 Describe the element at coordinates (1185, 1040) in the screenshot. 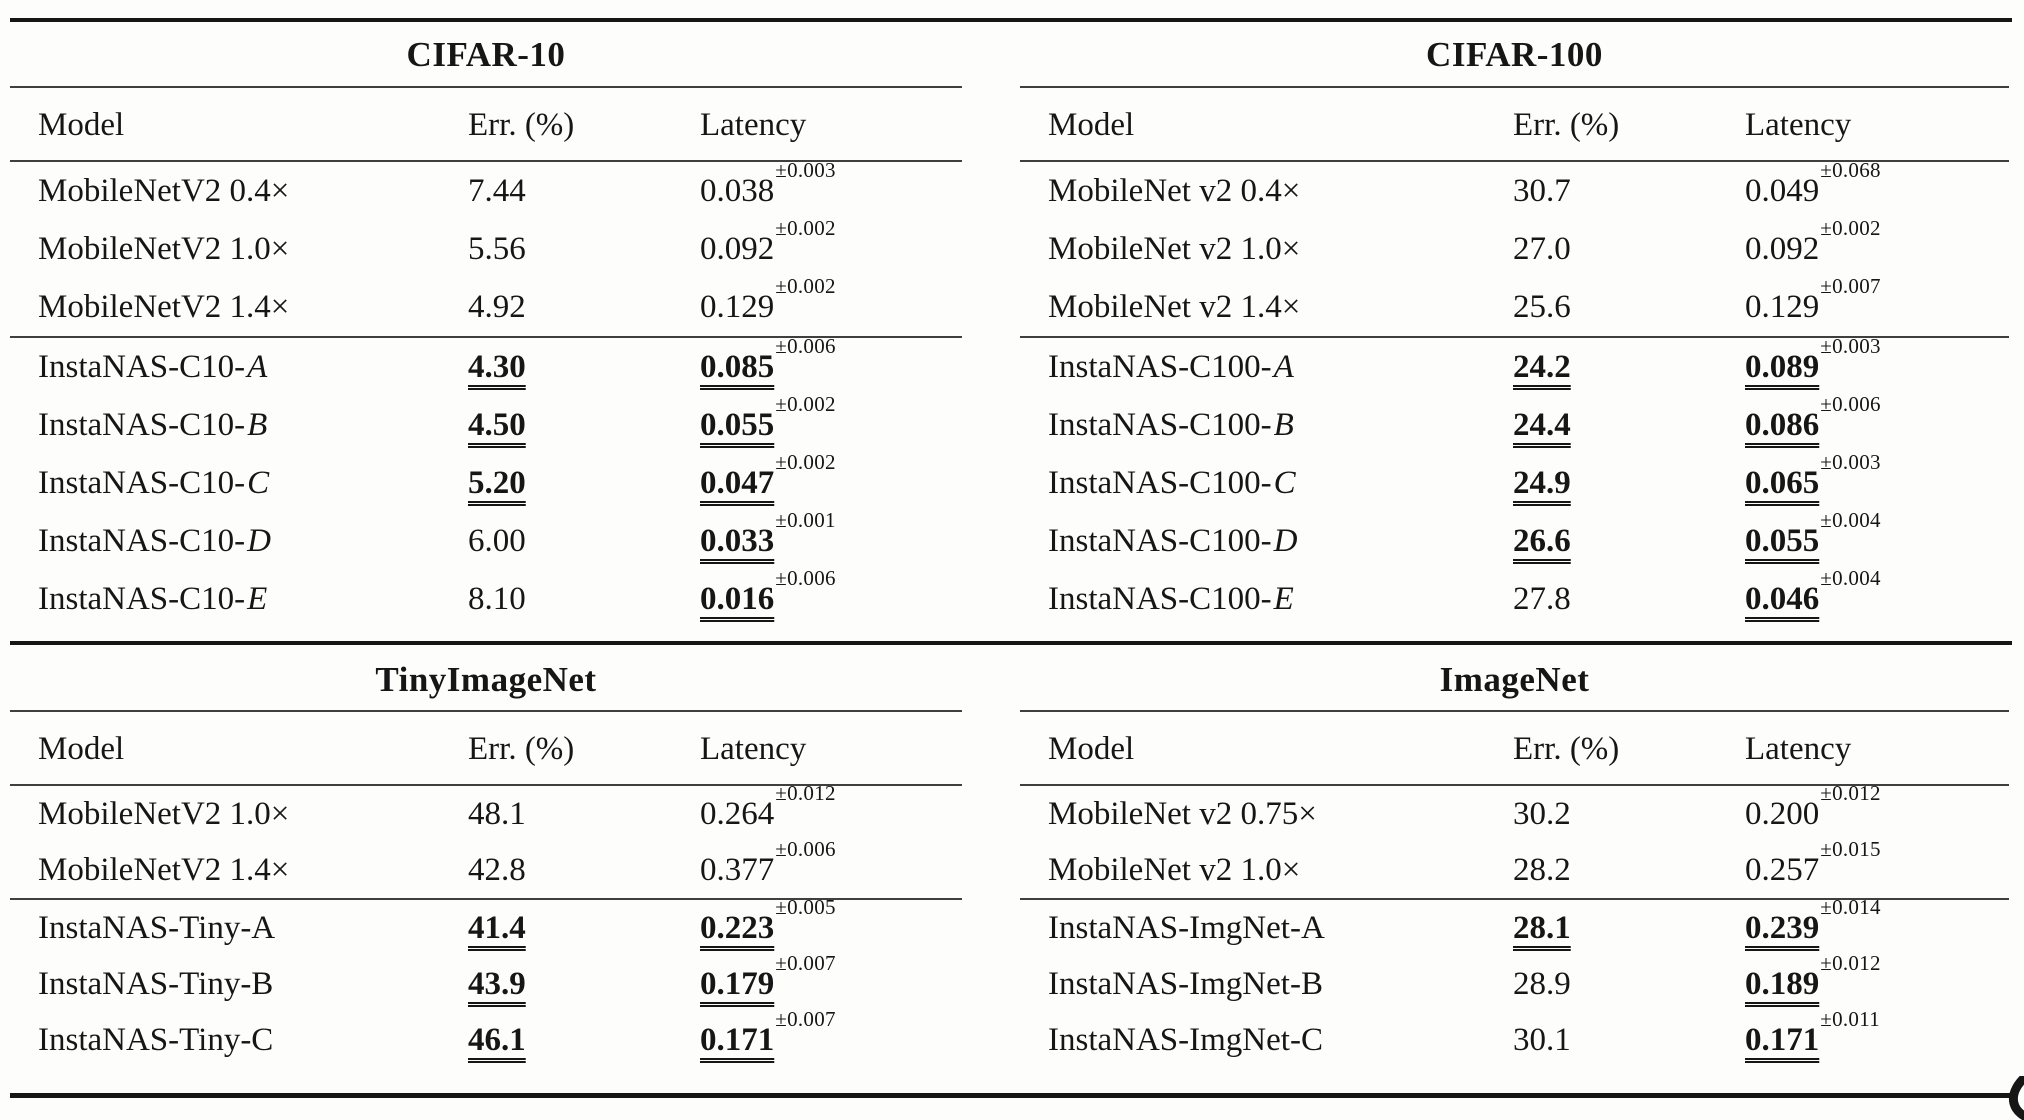

I see `model-name-cell: InstaNAS-ImgNet-C` at that location.